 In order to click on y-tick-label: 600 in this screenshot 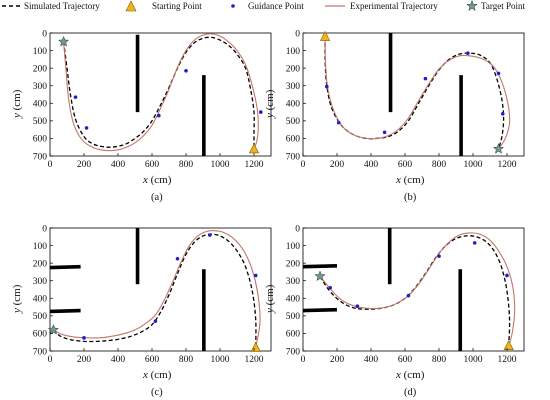, I will do `click(293, 335)`.